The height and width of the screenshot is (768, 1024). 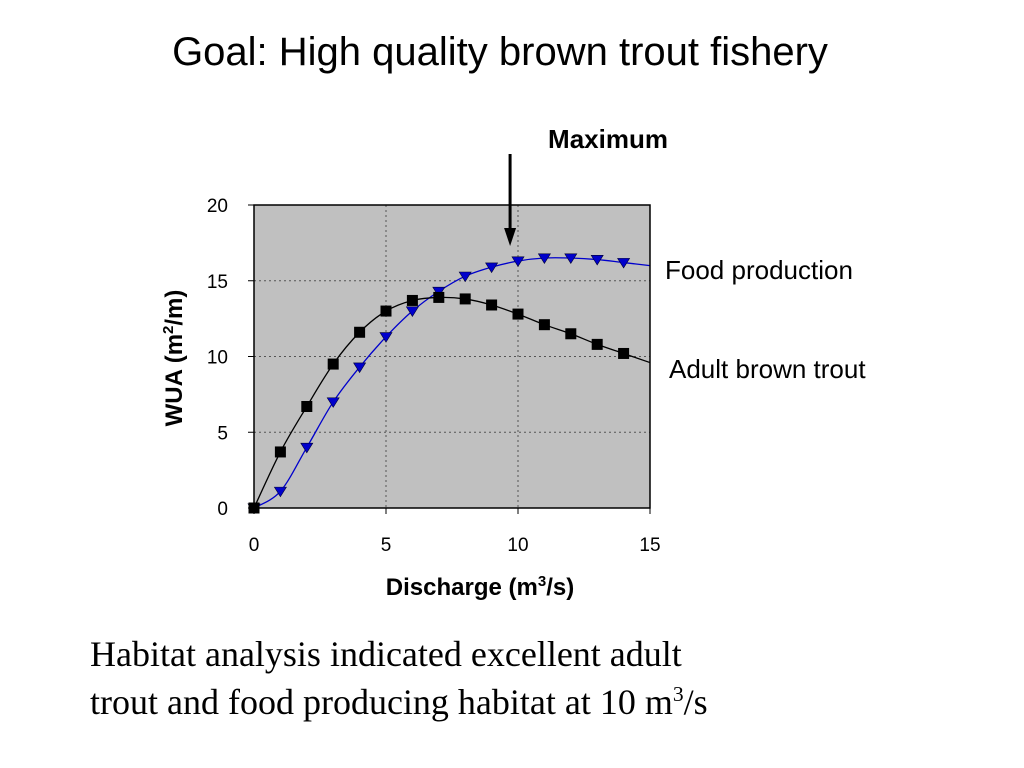 I want to click on slide-title: Goal: High quality brown trout fishery, so click(x=500, y=52).